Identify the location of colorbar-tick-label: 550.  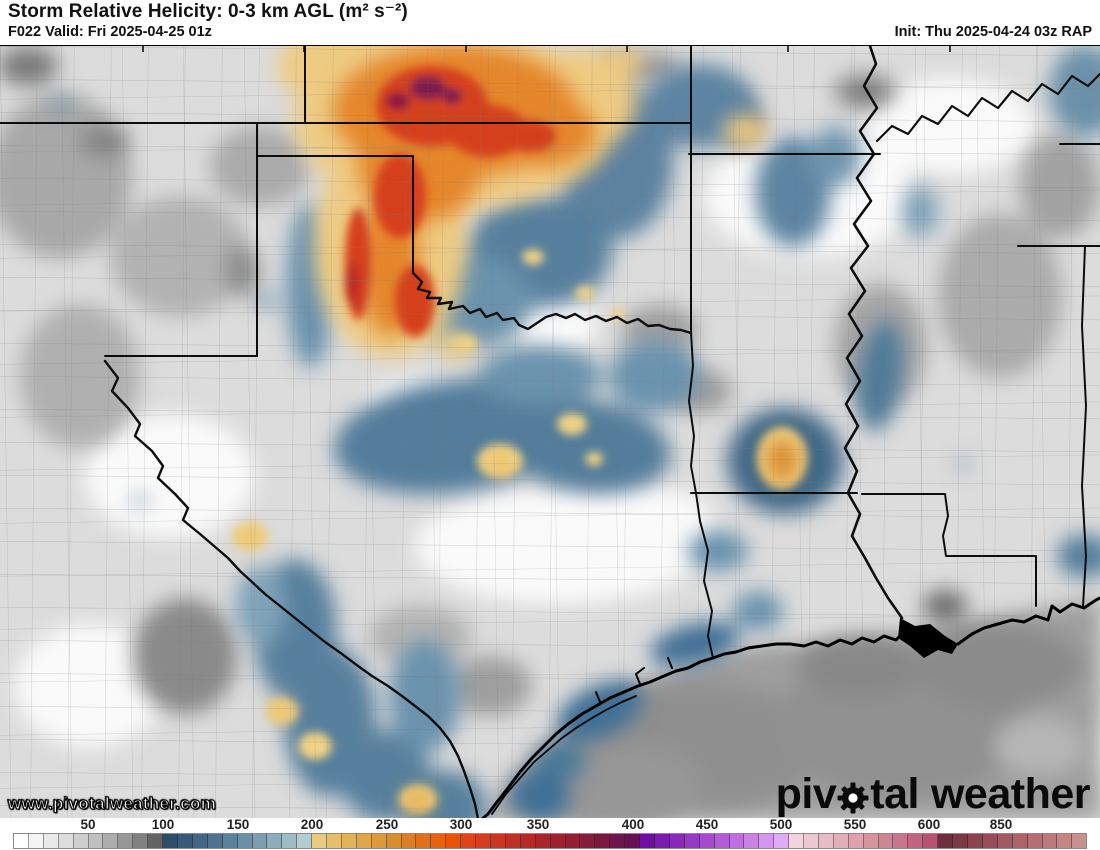
(855, 824).